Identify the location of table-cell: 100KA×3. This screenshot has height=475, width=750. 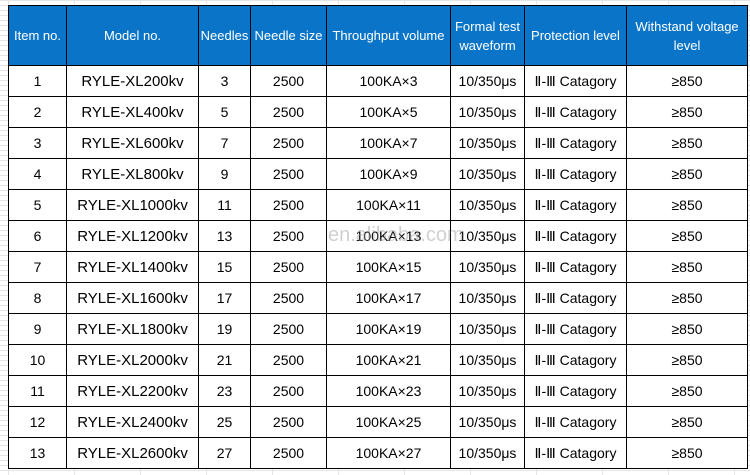
(388, 81).